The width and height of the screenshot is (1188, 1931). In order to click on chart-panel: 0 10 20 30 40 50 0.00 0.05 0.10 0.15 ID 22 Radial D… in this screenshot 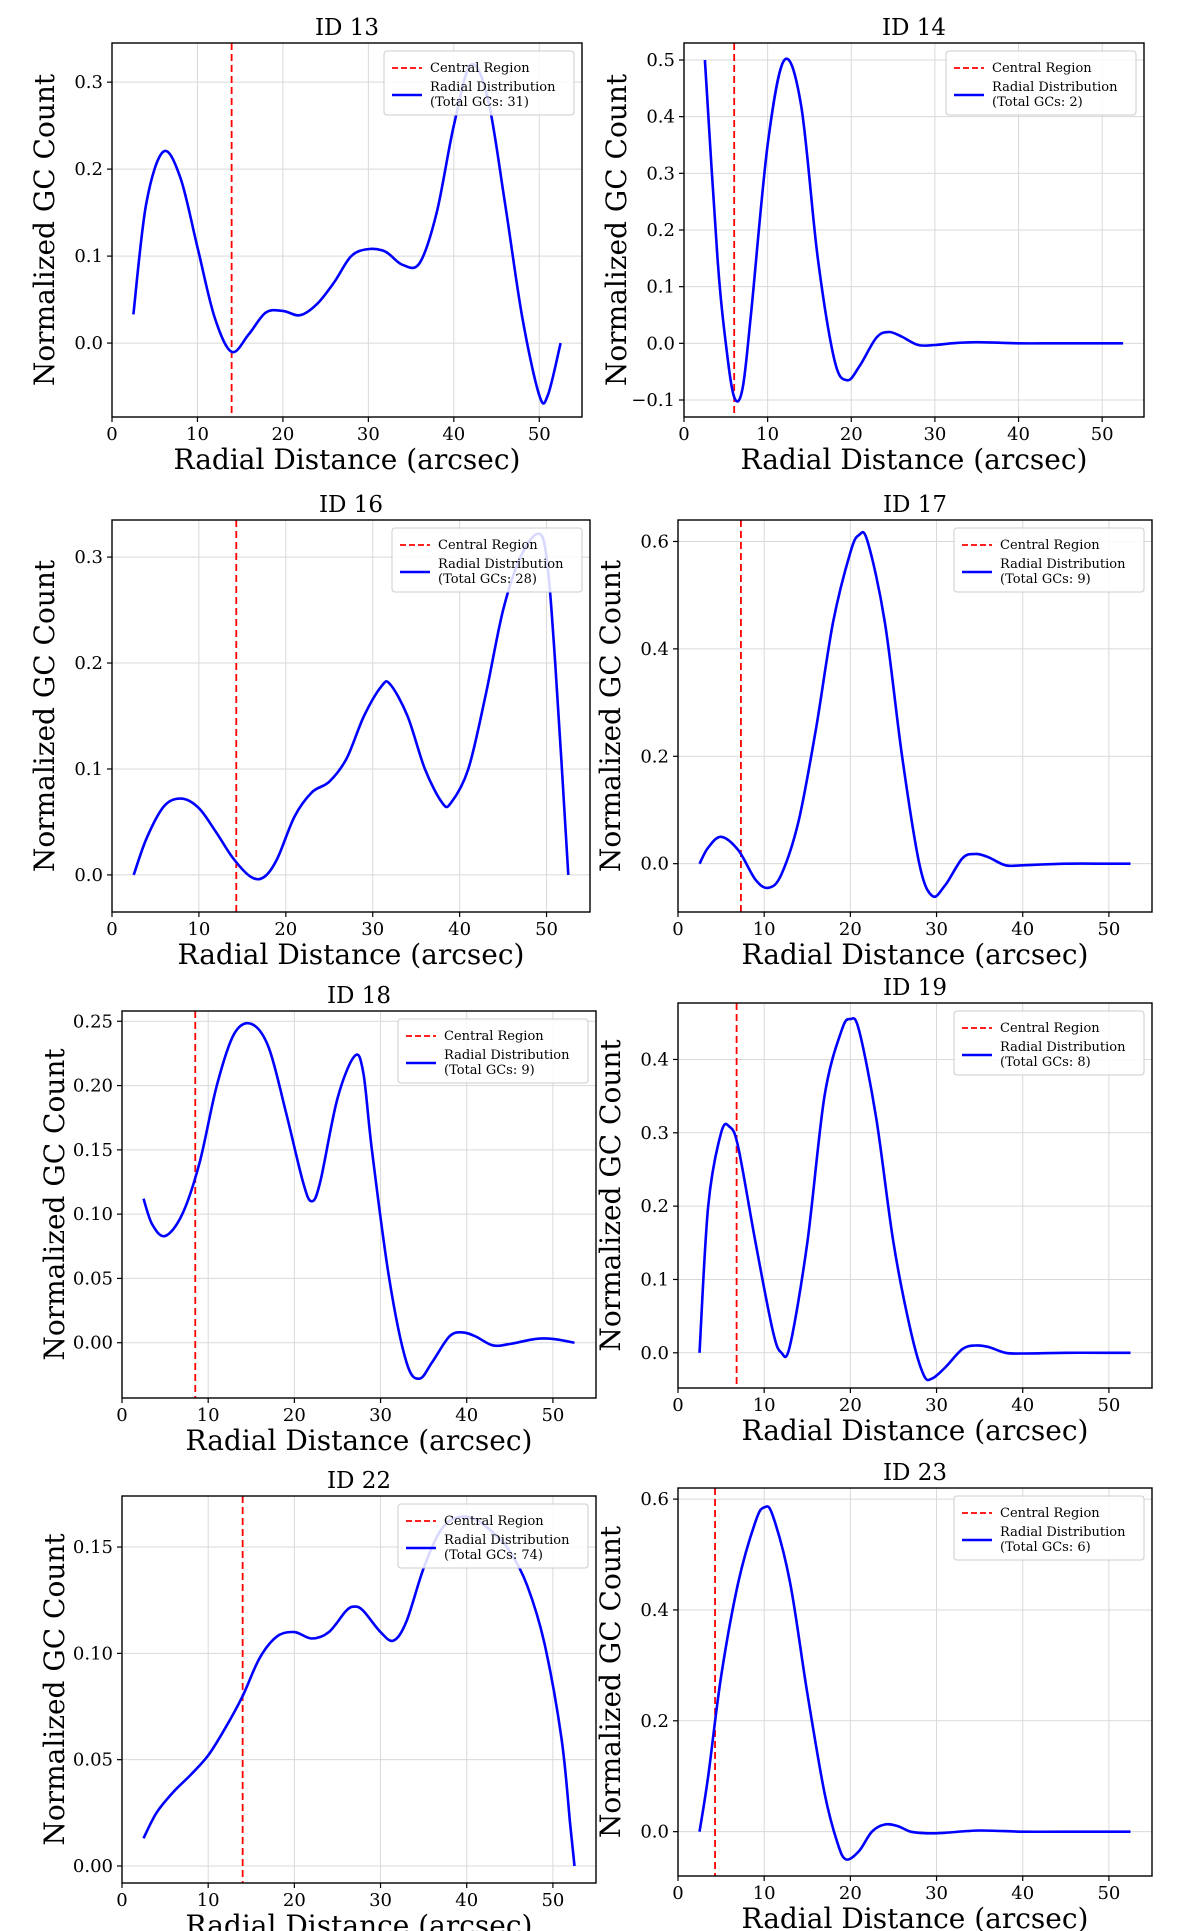, I will do `click(317, 1699)`.